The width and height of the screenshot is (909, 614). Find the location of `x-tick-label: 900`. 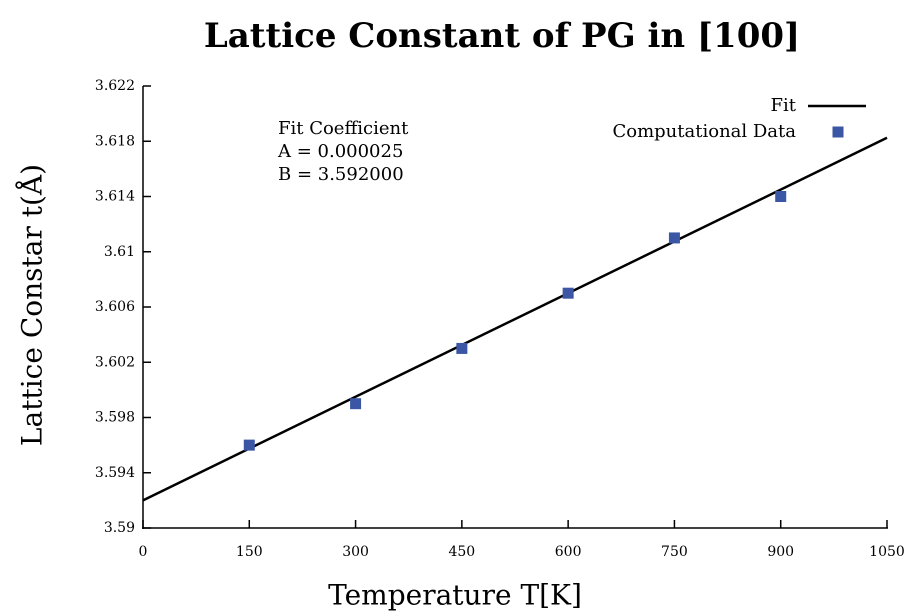

x-tick-label: 900 is located at coordinates (780, 552).